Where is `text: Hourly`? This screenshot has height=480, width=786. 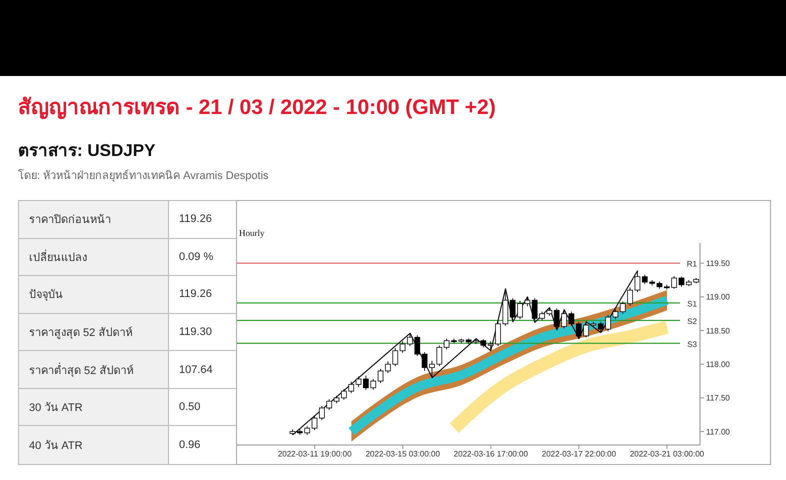 text: Hourly is located at coordinates (251, 233).